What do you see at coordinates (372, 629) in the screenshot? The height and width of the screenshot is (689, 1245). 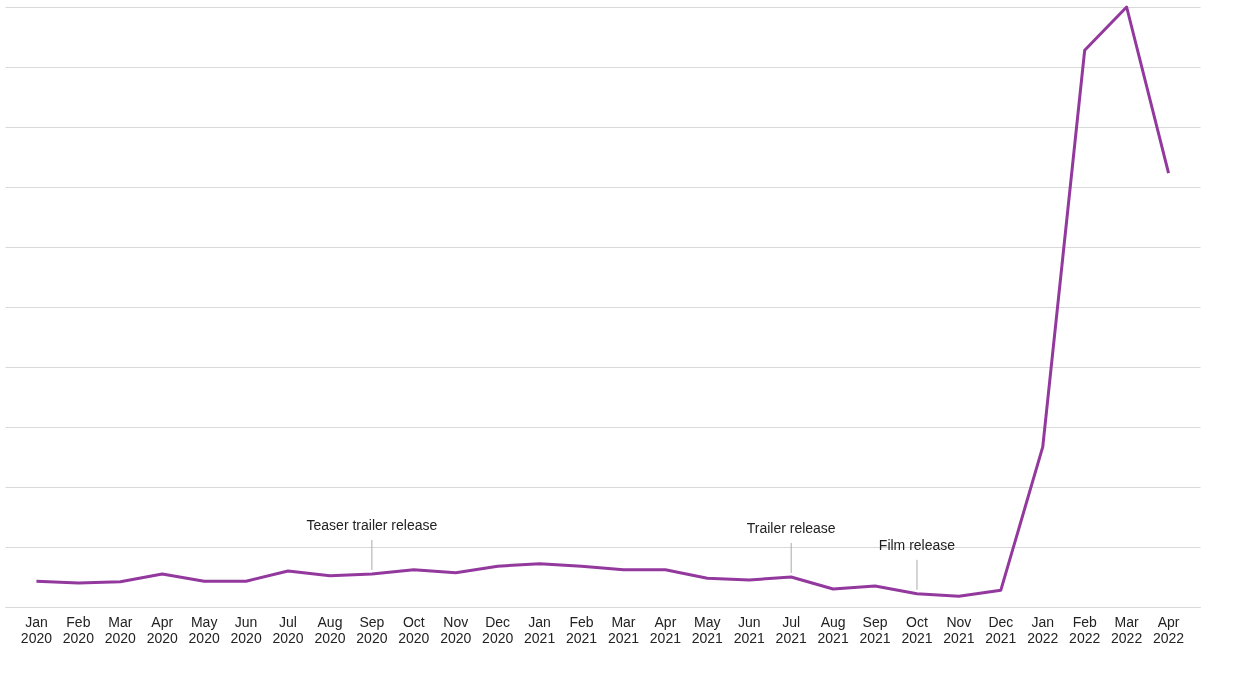 I see `x-tick-label: Sep 2020` at bounding box center [372, 629].